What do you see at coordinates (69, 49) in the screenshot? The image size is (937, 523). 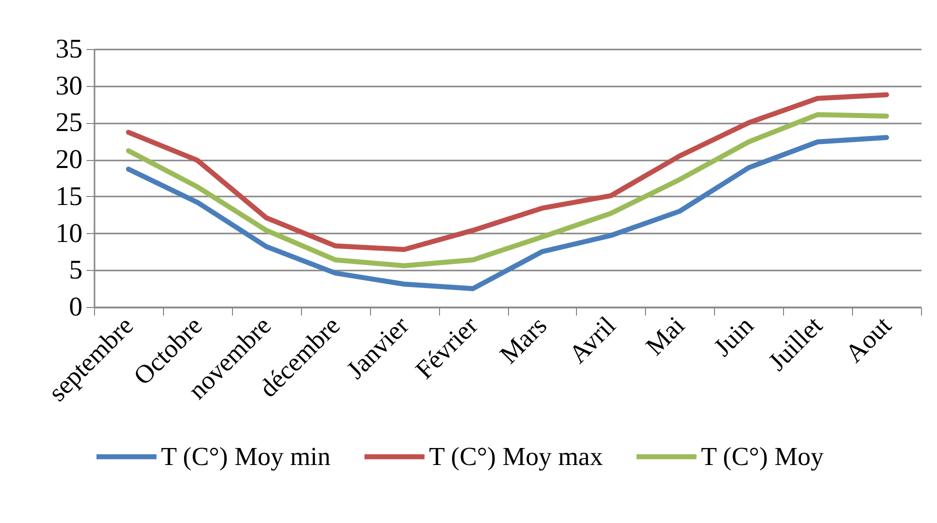 I see `y-tick-label: 35` at bounding box center [69, 49].